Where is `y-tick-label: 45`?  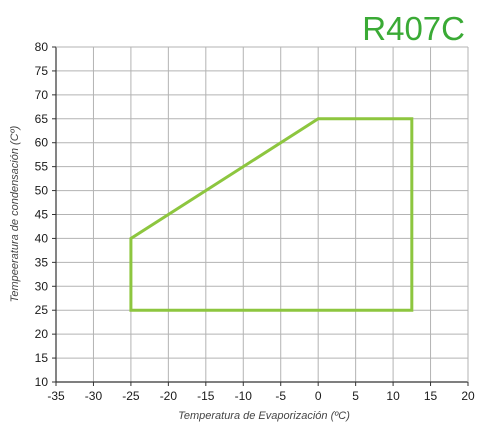 y-tick-label: 45 is located at coordinates (42, 215).